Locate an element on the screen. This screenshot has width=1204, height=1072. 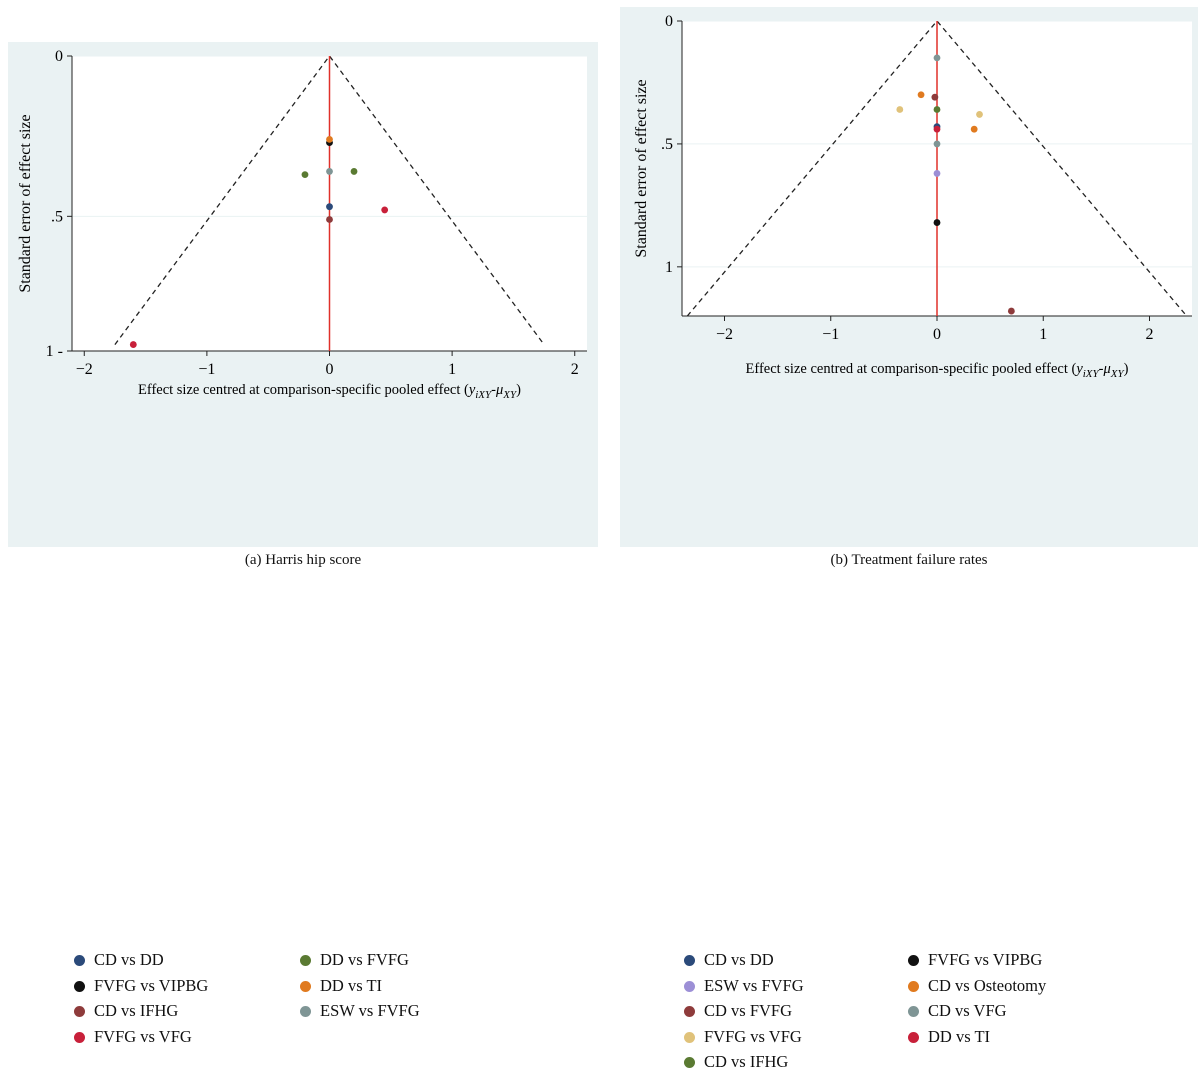
legend-label: FVFG vs VIPBG is located at coordinates (985, 959).